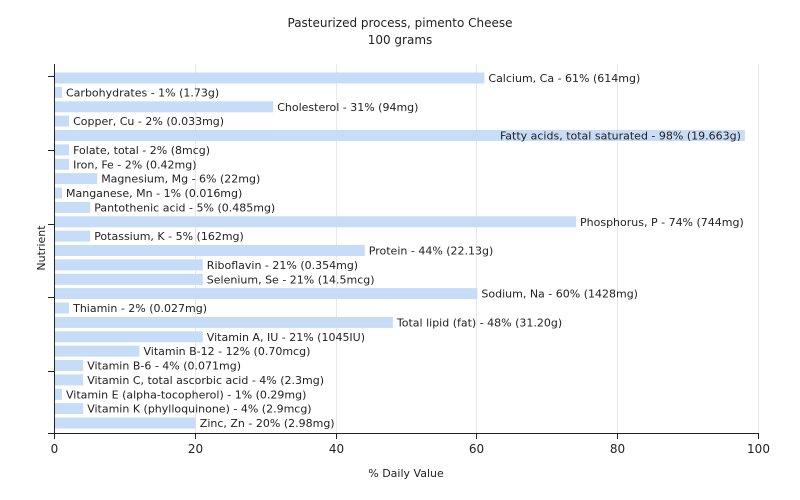 This screenshot has height=500, width=800. I want to click on bar-label: Folate, total - 2% (8mcg), so click(141, 150).